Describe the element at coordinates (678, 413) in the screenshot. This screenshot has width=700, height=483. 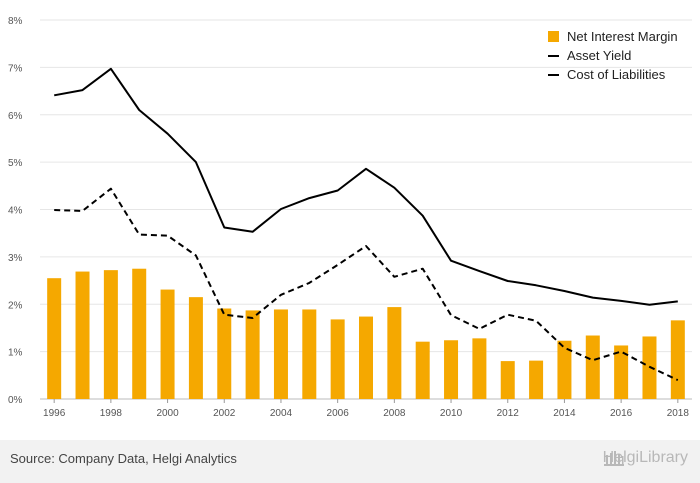
I see `x-tick-label: 2018` at that location.